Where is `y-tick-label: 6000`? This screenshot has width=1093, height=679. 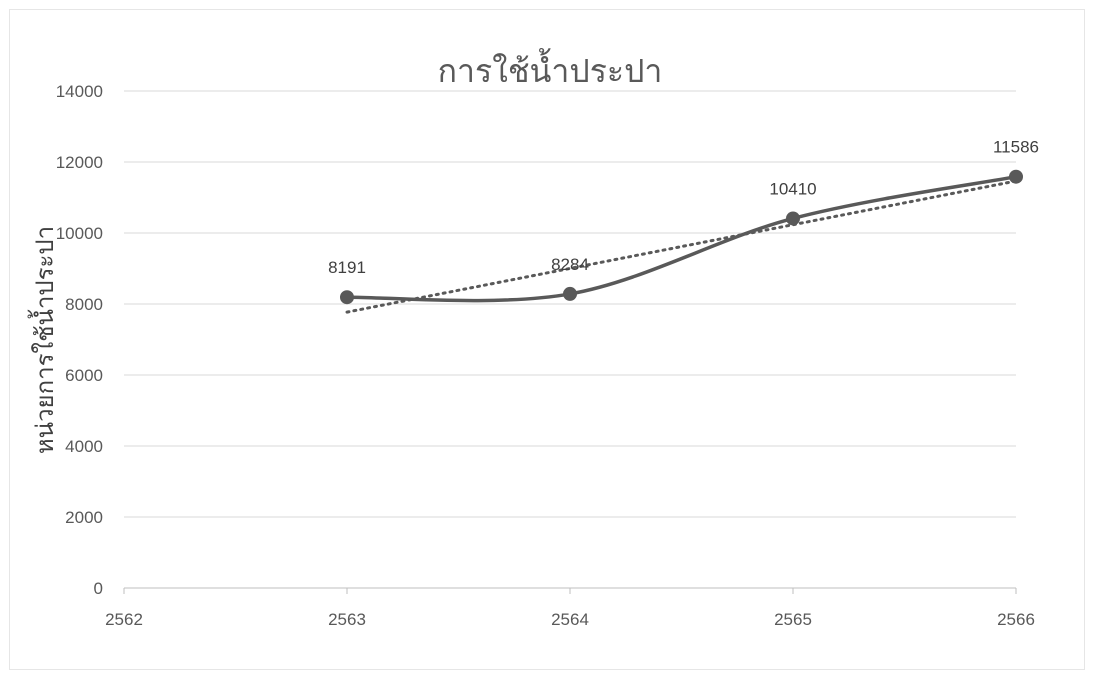 y-tick-label: 6000 is located at coordinates (84, 375).